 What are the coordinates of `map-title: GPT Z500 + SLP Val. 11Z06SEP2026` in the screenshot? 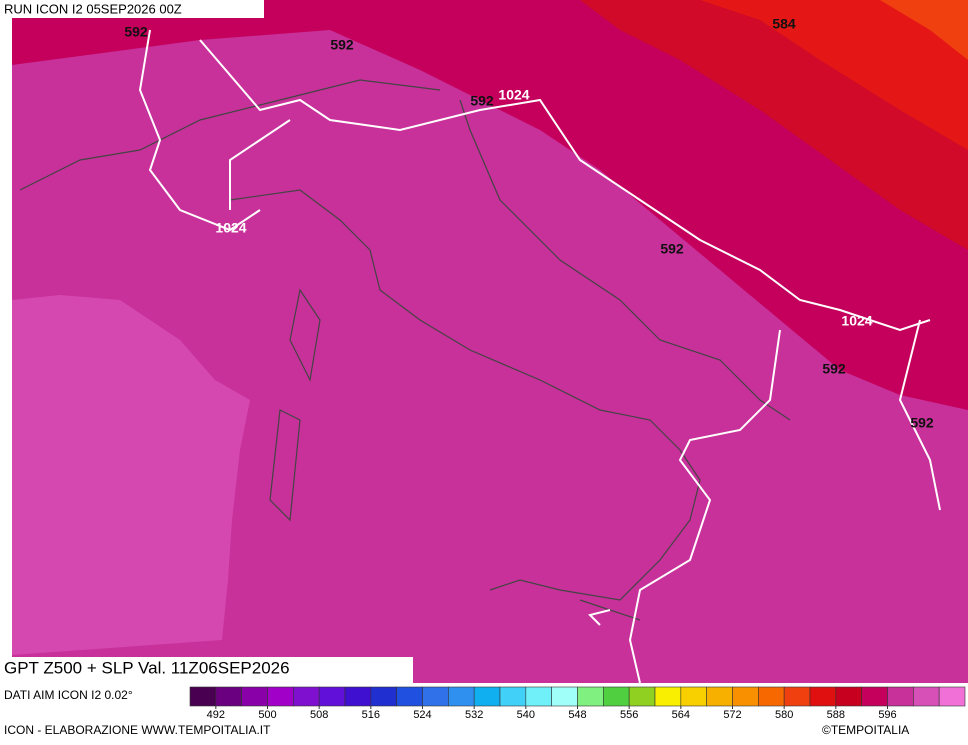 It's located at (147, 667).